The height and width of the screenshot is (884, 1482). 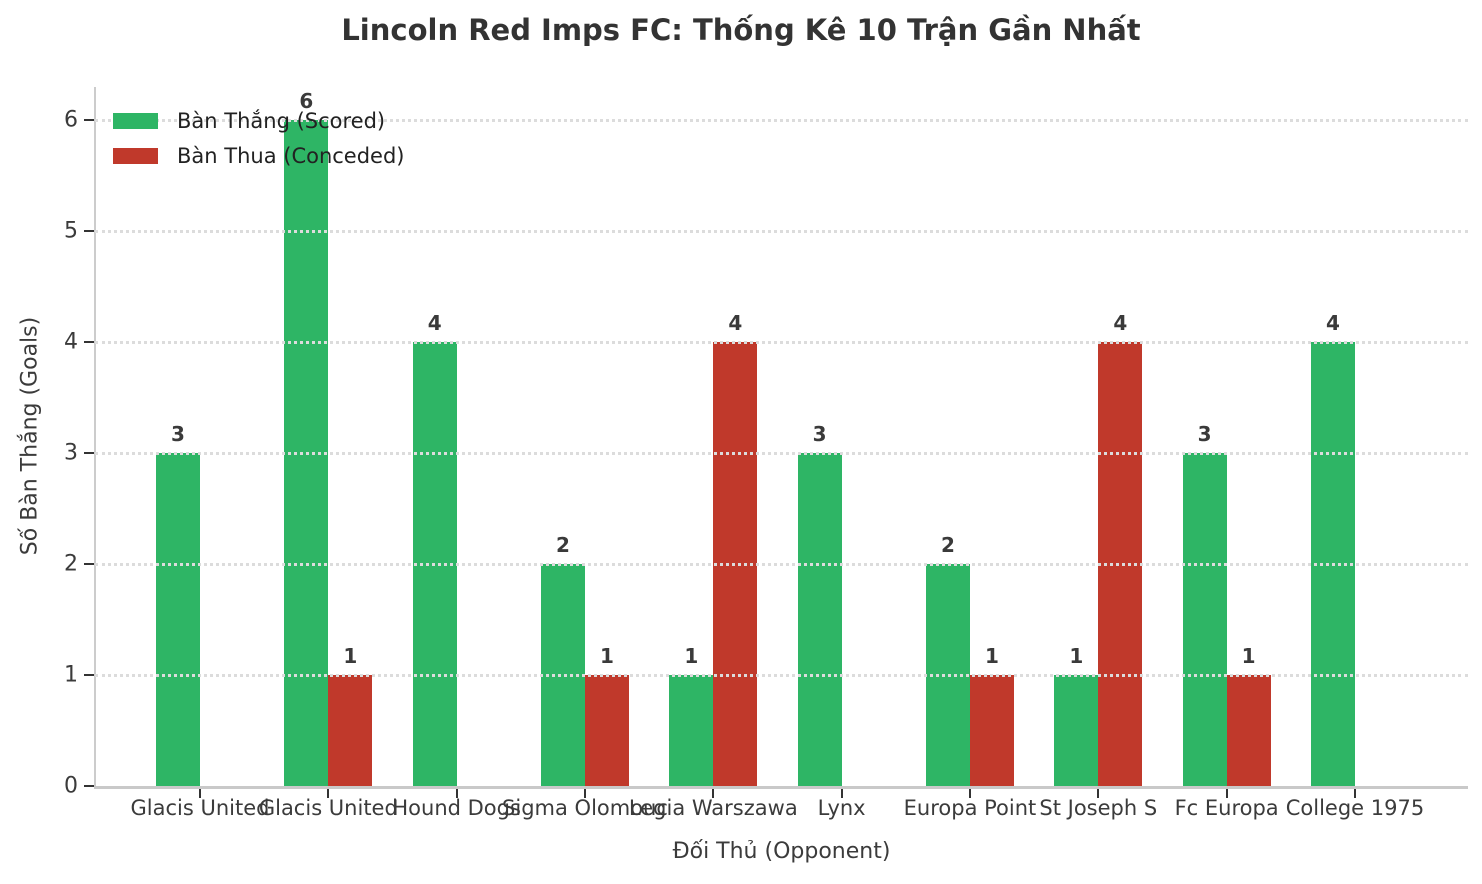 I want to click on x-category-label: Fc Europa, so click(x=1226, y=808).